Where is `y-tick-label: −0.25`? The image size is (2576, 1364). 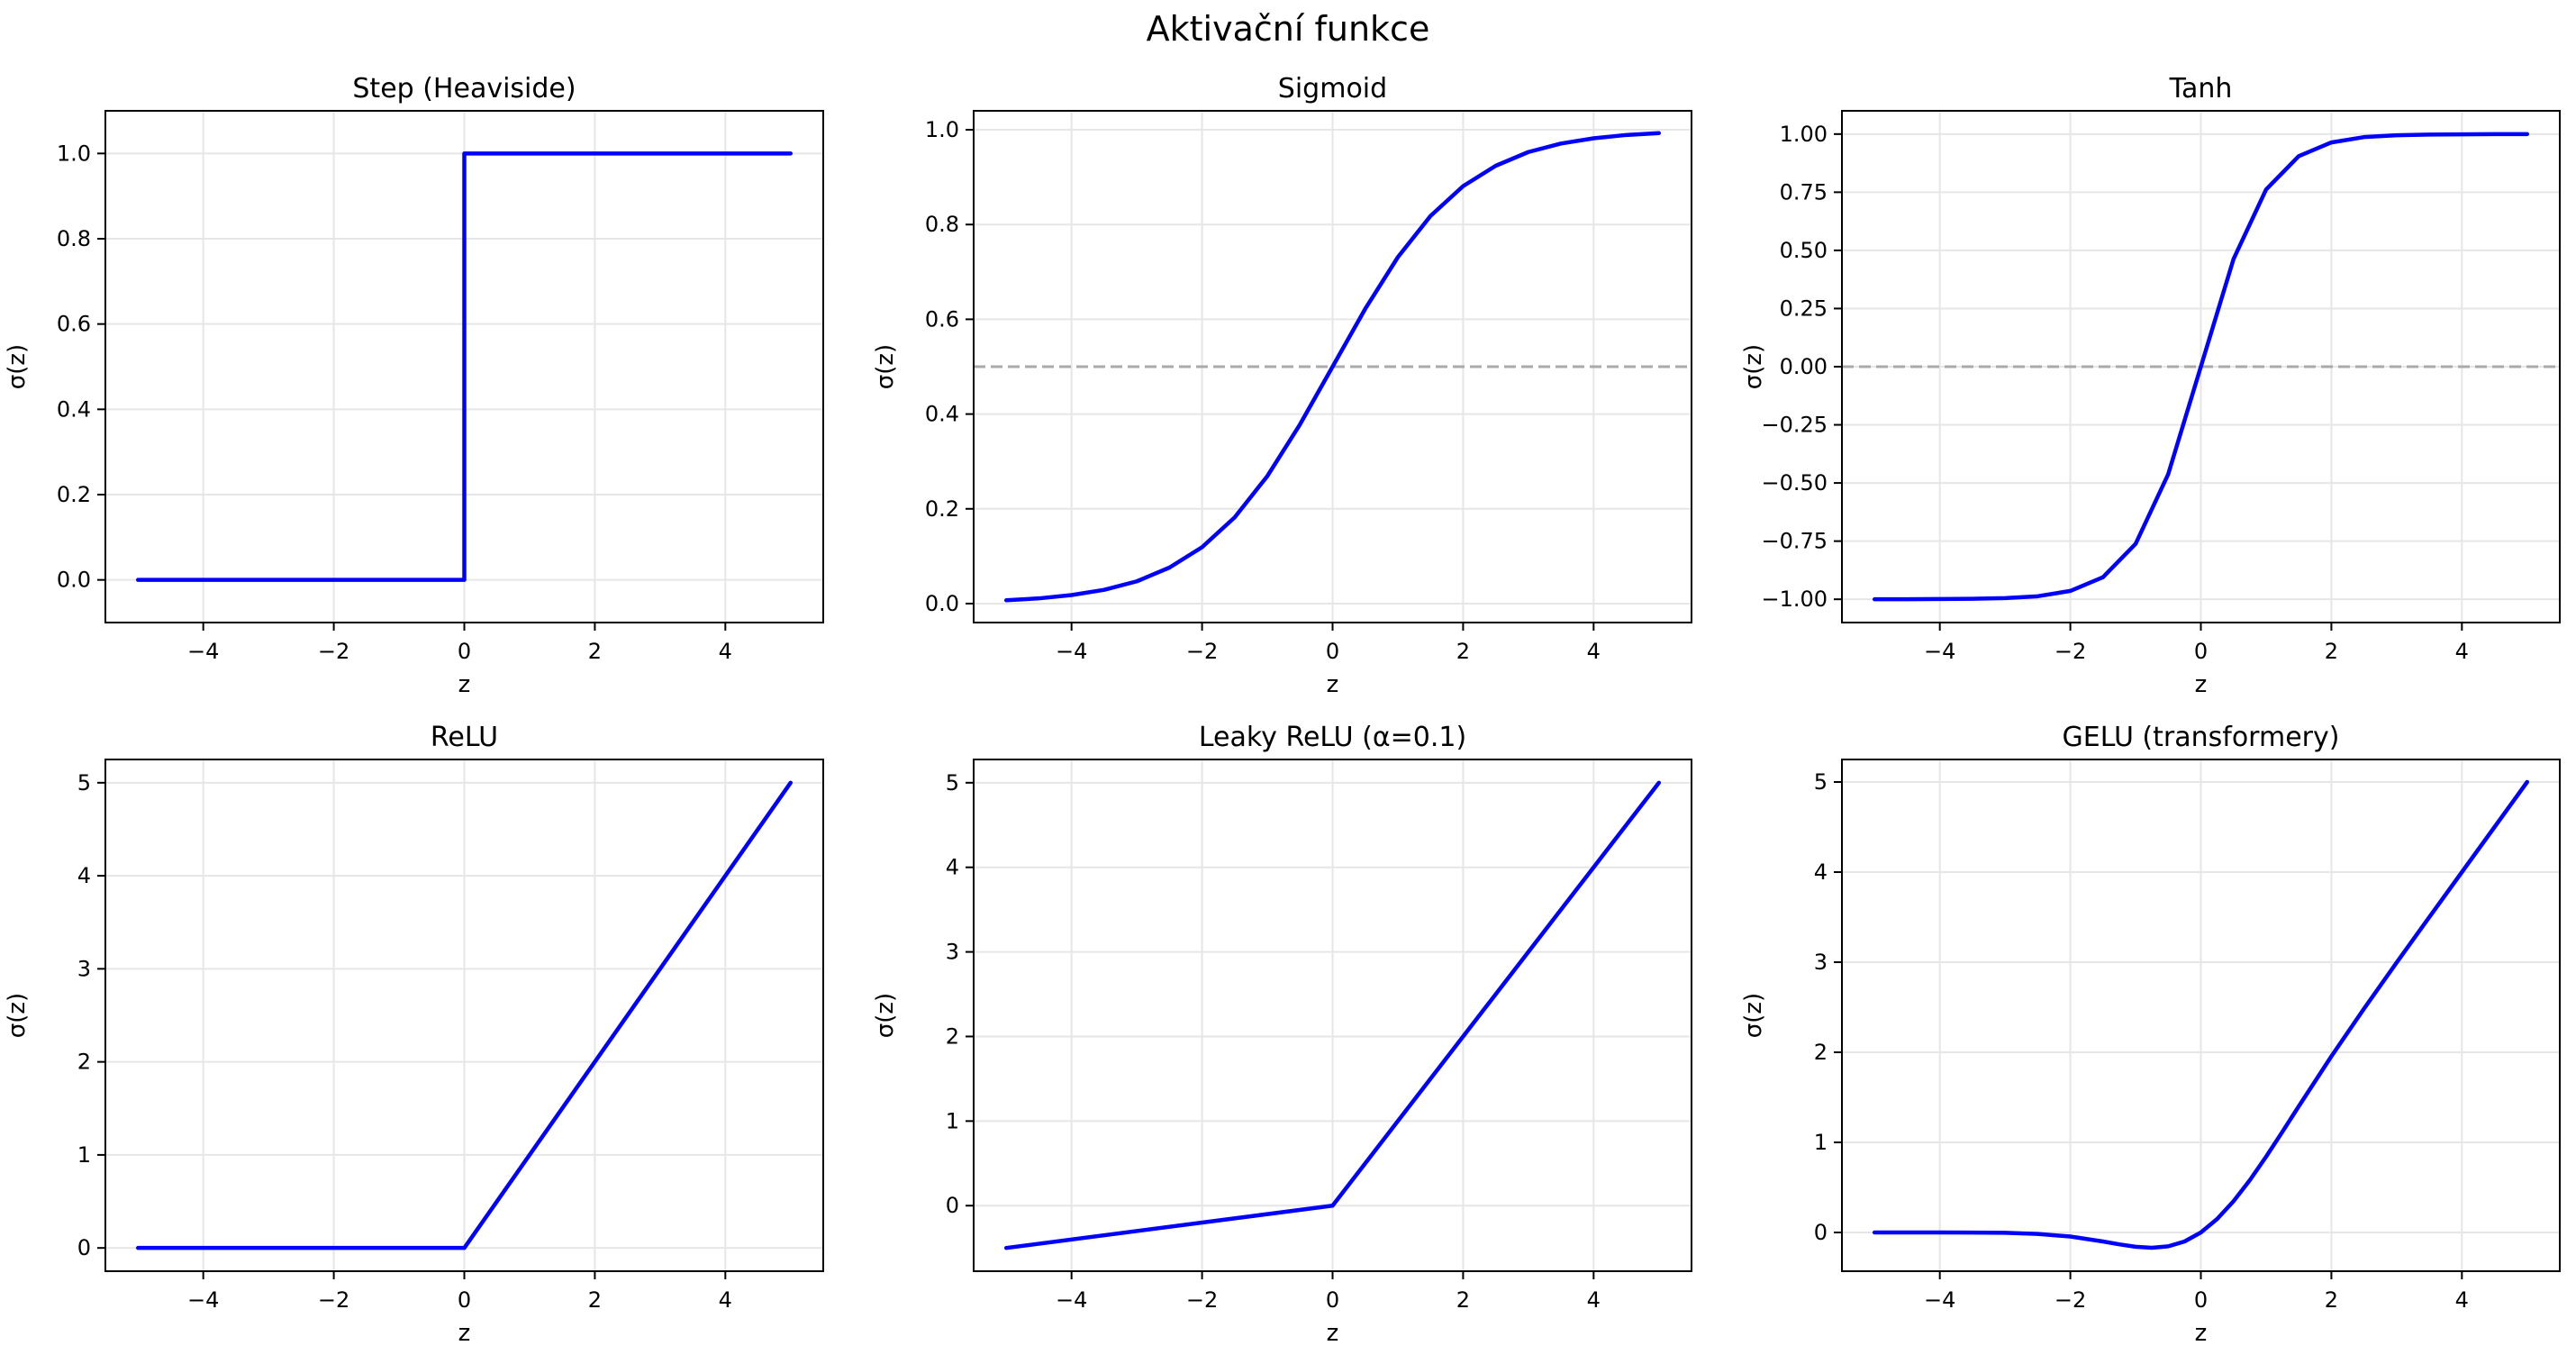
y-tick-label: −0.25 is located at coordinates (1795, 425).